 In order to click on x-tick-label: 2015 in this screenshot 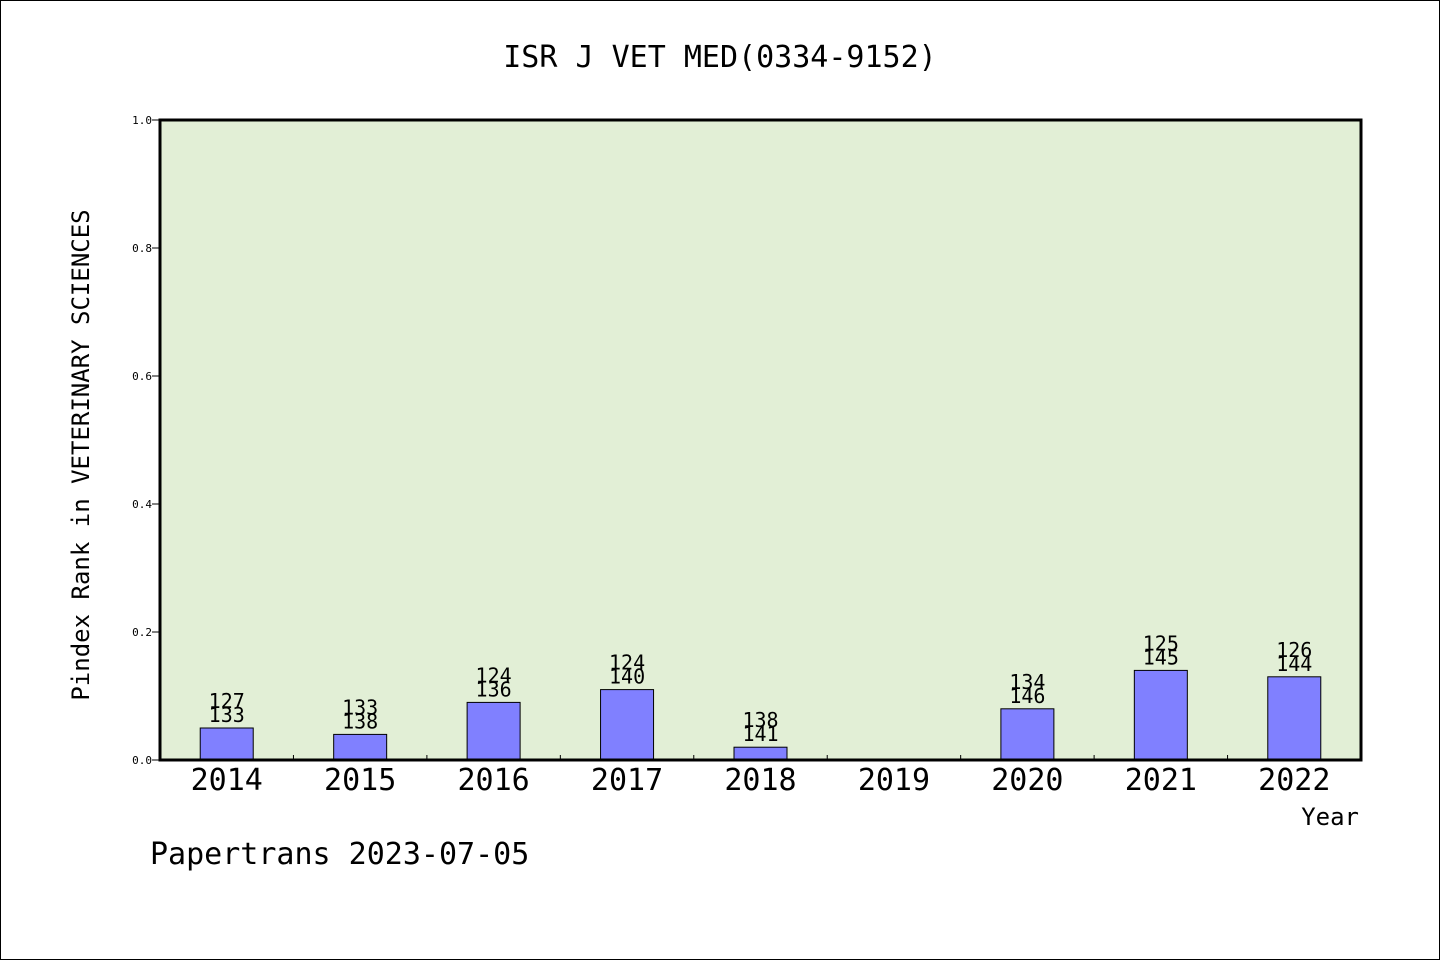, I will do `click(360, 780)`.